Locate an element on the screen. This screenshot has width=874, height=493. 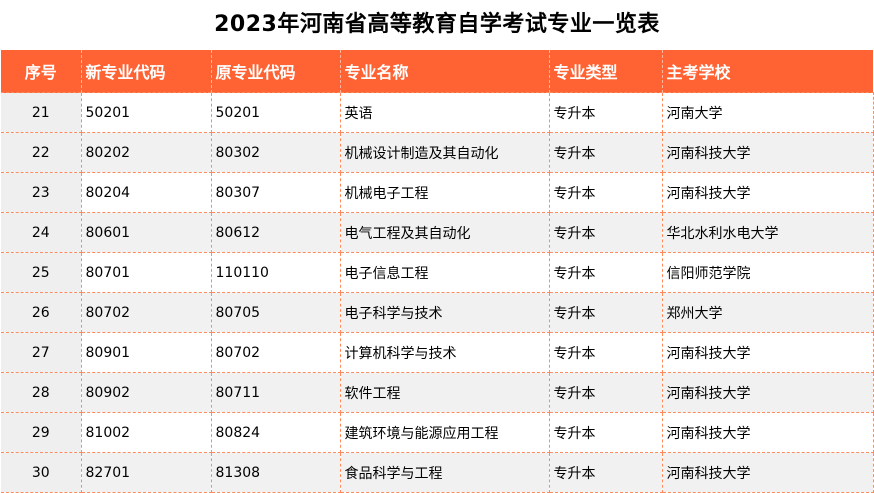
table-row: 21 50201 50201 英语 专升本 河南大学 is located at coordinates (437, 112).